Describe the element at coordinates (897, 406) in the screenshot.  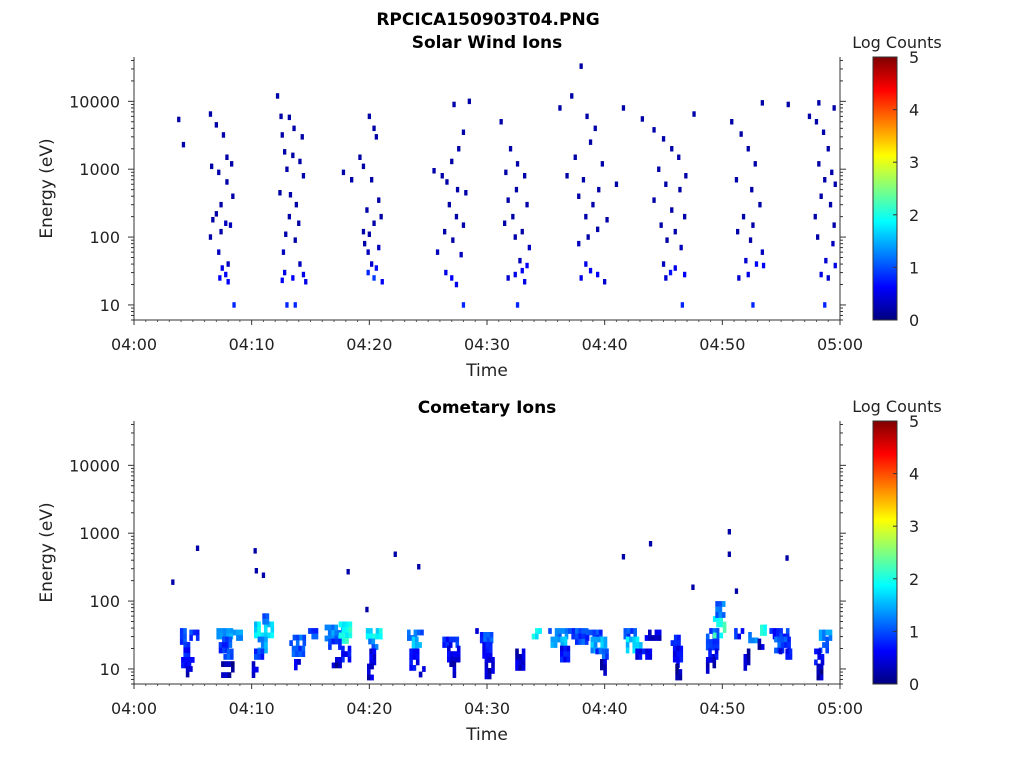
I see `colorbar-label: Log Counts` at that location.